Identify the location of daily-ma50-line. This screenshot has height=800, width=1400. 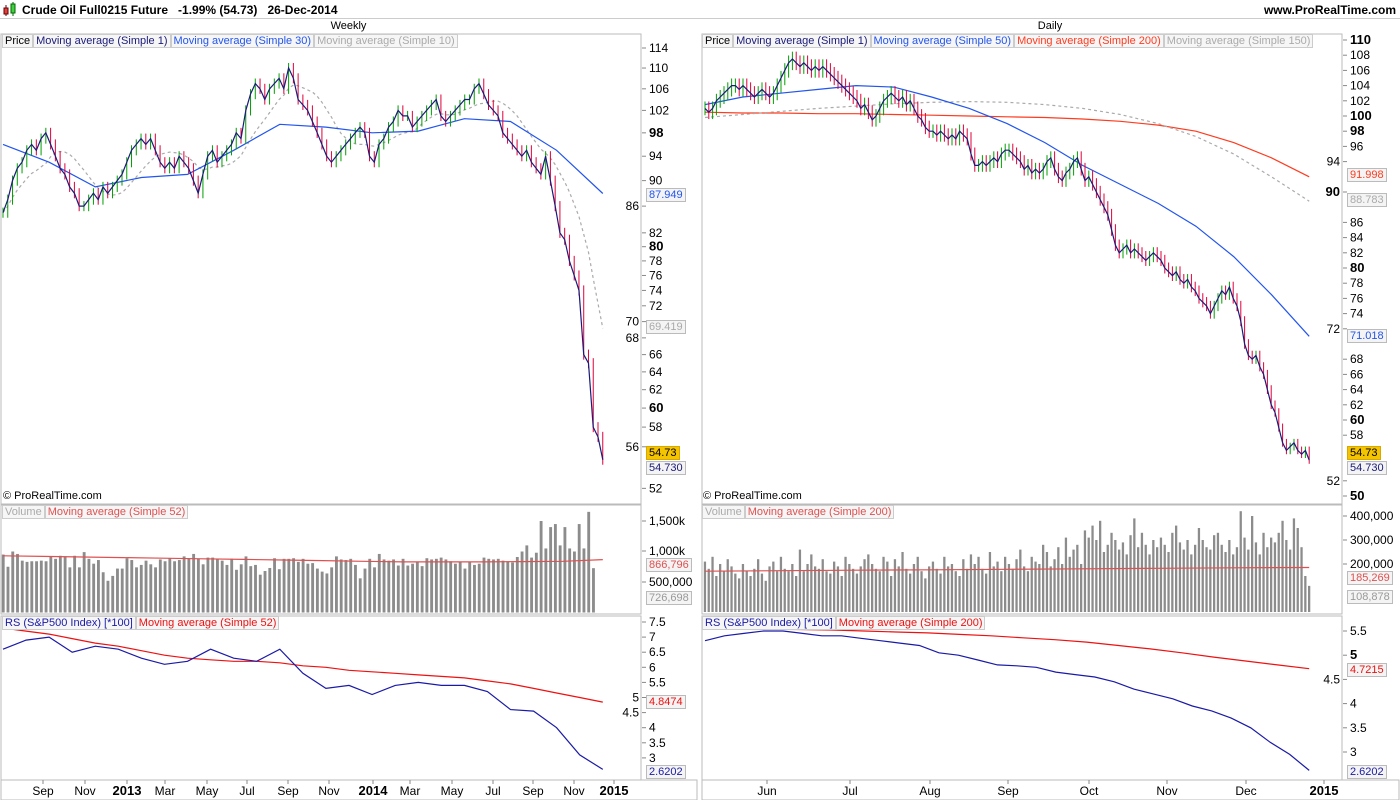
(1007, 210).